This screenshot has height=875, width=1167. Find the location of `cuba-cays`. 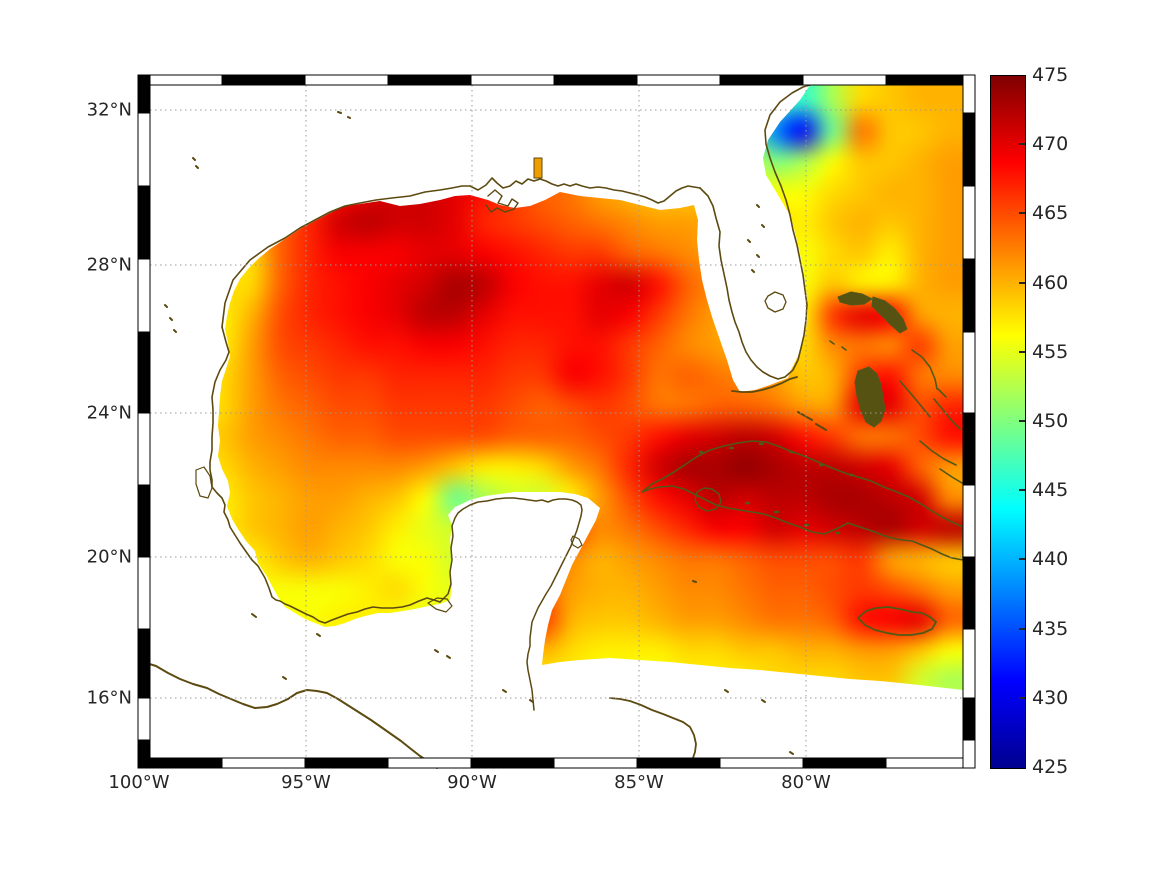

cuba-cays is located at coordinates (776, 488).